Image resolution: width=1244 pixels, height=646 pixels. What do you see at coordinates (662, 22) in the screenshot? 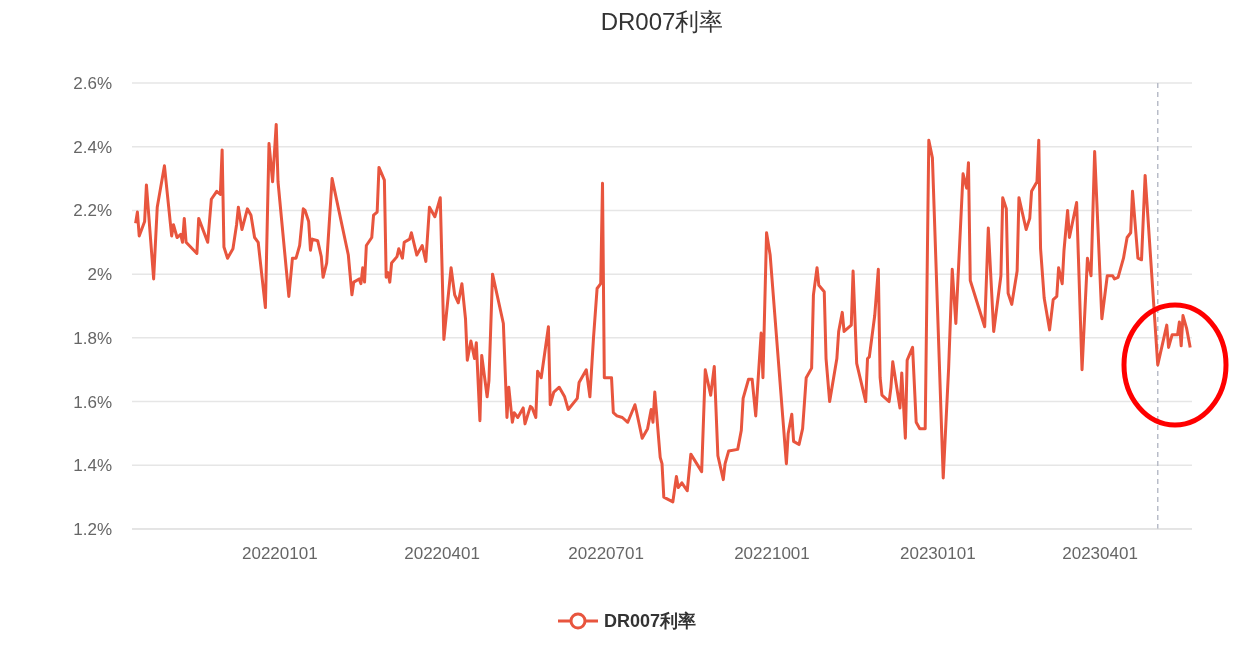
I see `chart-title: DR007利率` at bounding box center [662, 22].